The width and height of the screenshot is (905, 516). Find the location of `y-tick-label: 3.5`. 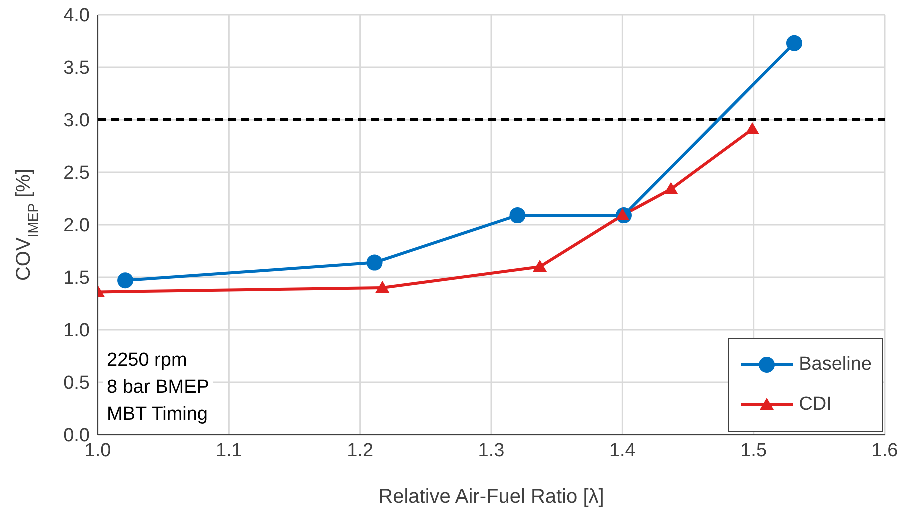

y-tick-label: 3.5 is located at coordinates (77, 69).